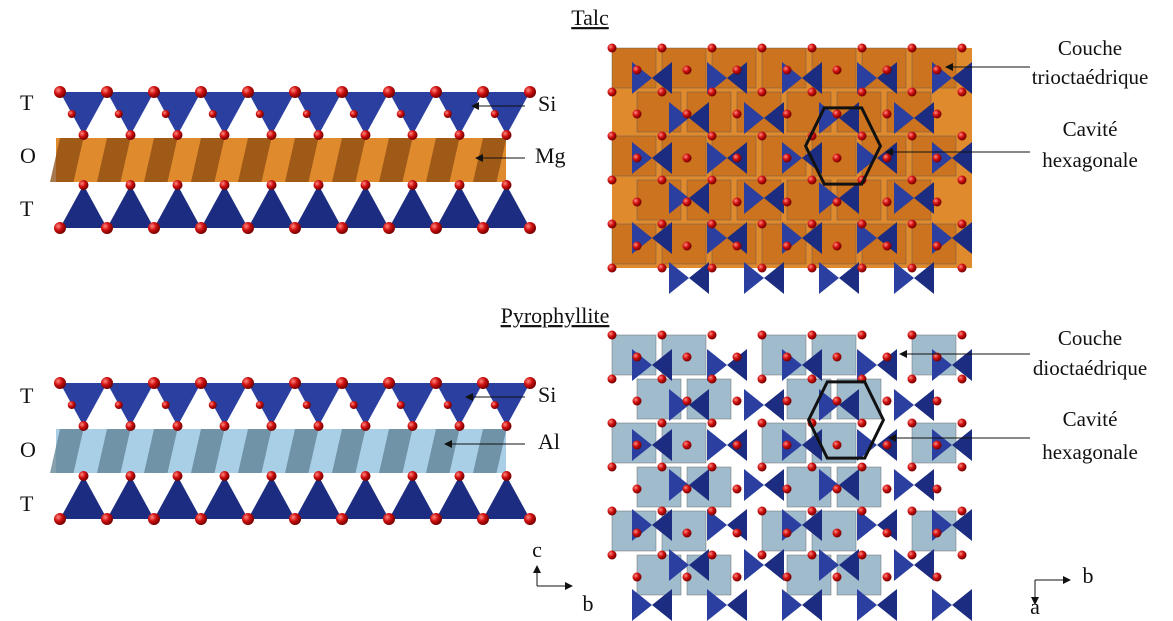  I want to click on hexagonal-cavity, so click(843, 146).